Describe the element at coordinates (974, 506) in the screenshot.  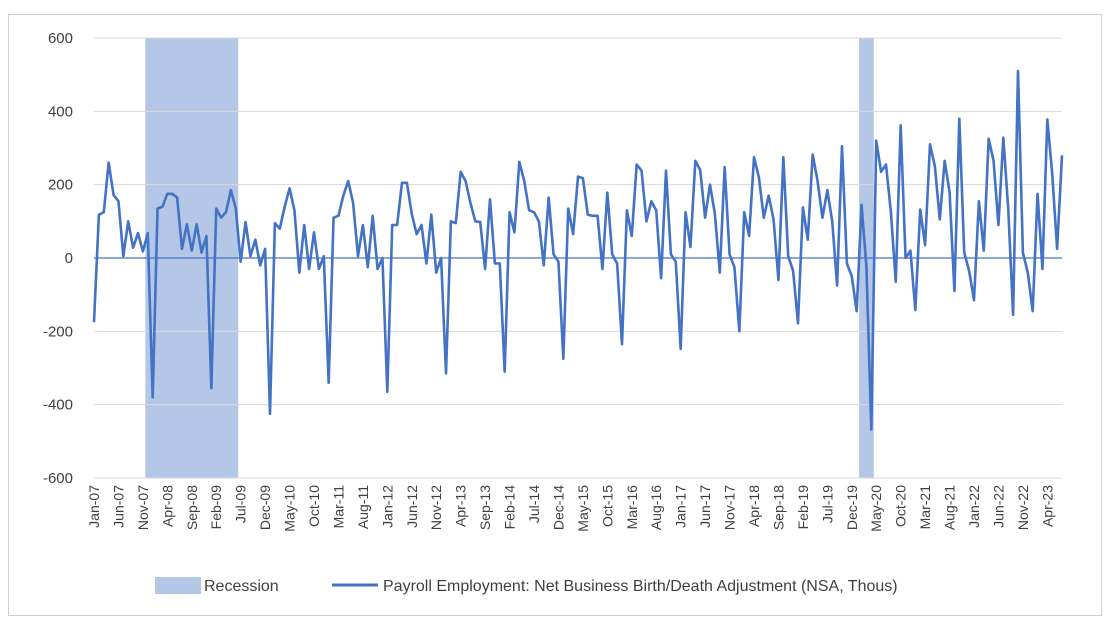
I see `x-tick-label: Jan-22` at that location.